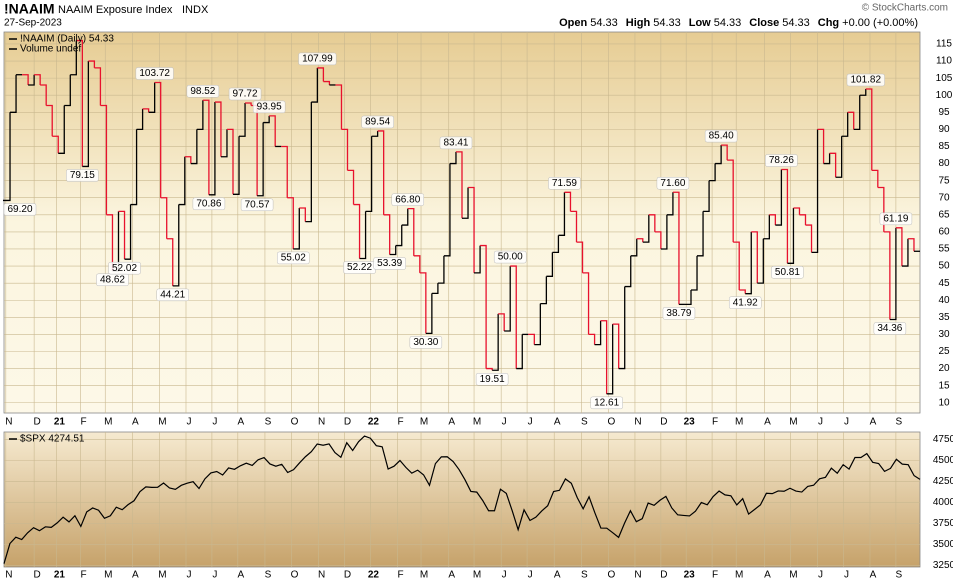 The image size is (953, 581). What do you see at coordinates (295, 575) in the screenshot?
I see `x-tick-label: O` at bounding box center [295, 575].